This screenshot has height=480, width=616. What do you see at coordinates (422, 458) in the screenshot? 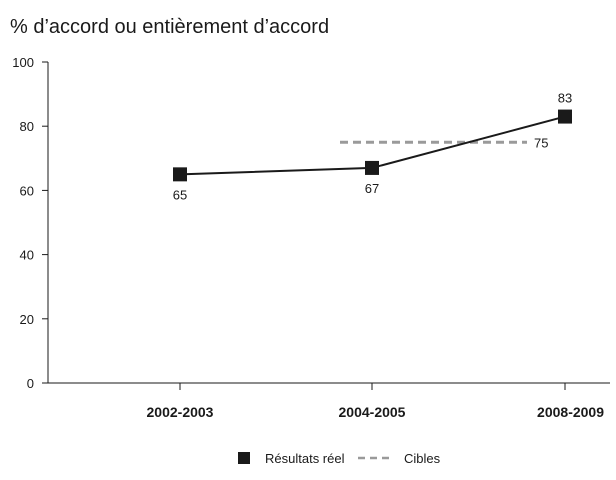
I see `legend-label-targets: Cibles` at bounding box center [422, 458].